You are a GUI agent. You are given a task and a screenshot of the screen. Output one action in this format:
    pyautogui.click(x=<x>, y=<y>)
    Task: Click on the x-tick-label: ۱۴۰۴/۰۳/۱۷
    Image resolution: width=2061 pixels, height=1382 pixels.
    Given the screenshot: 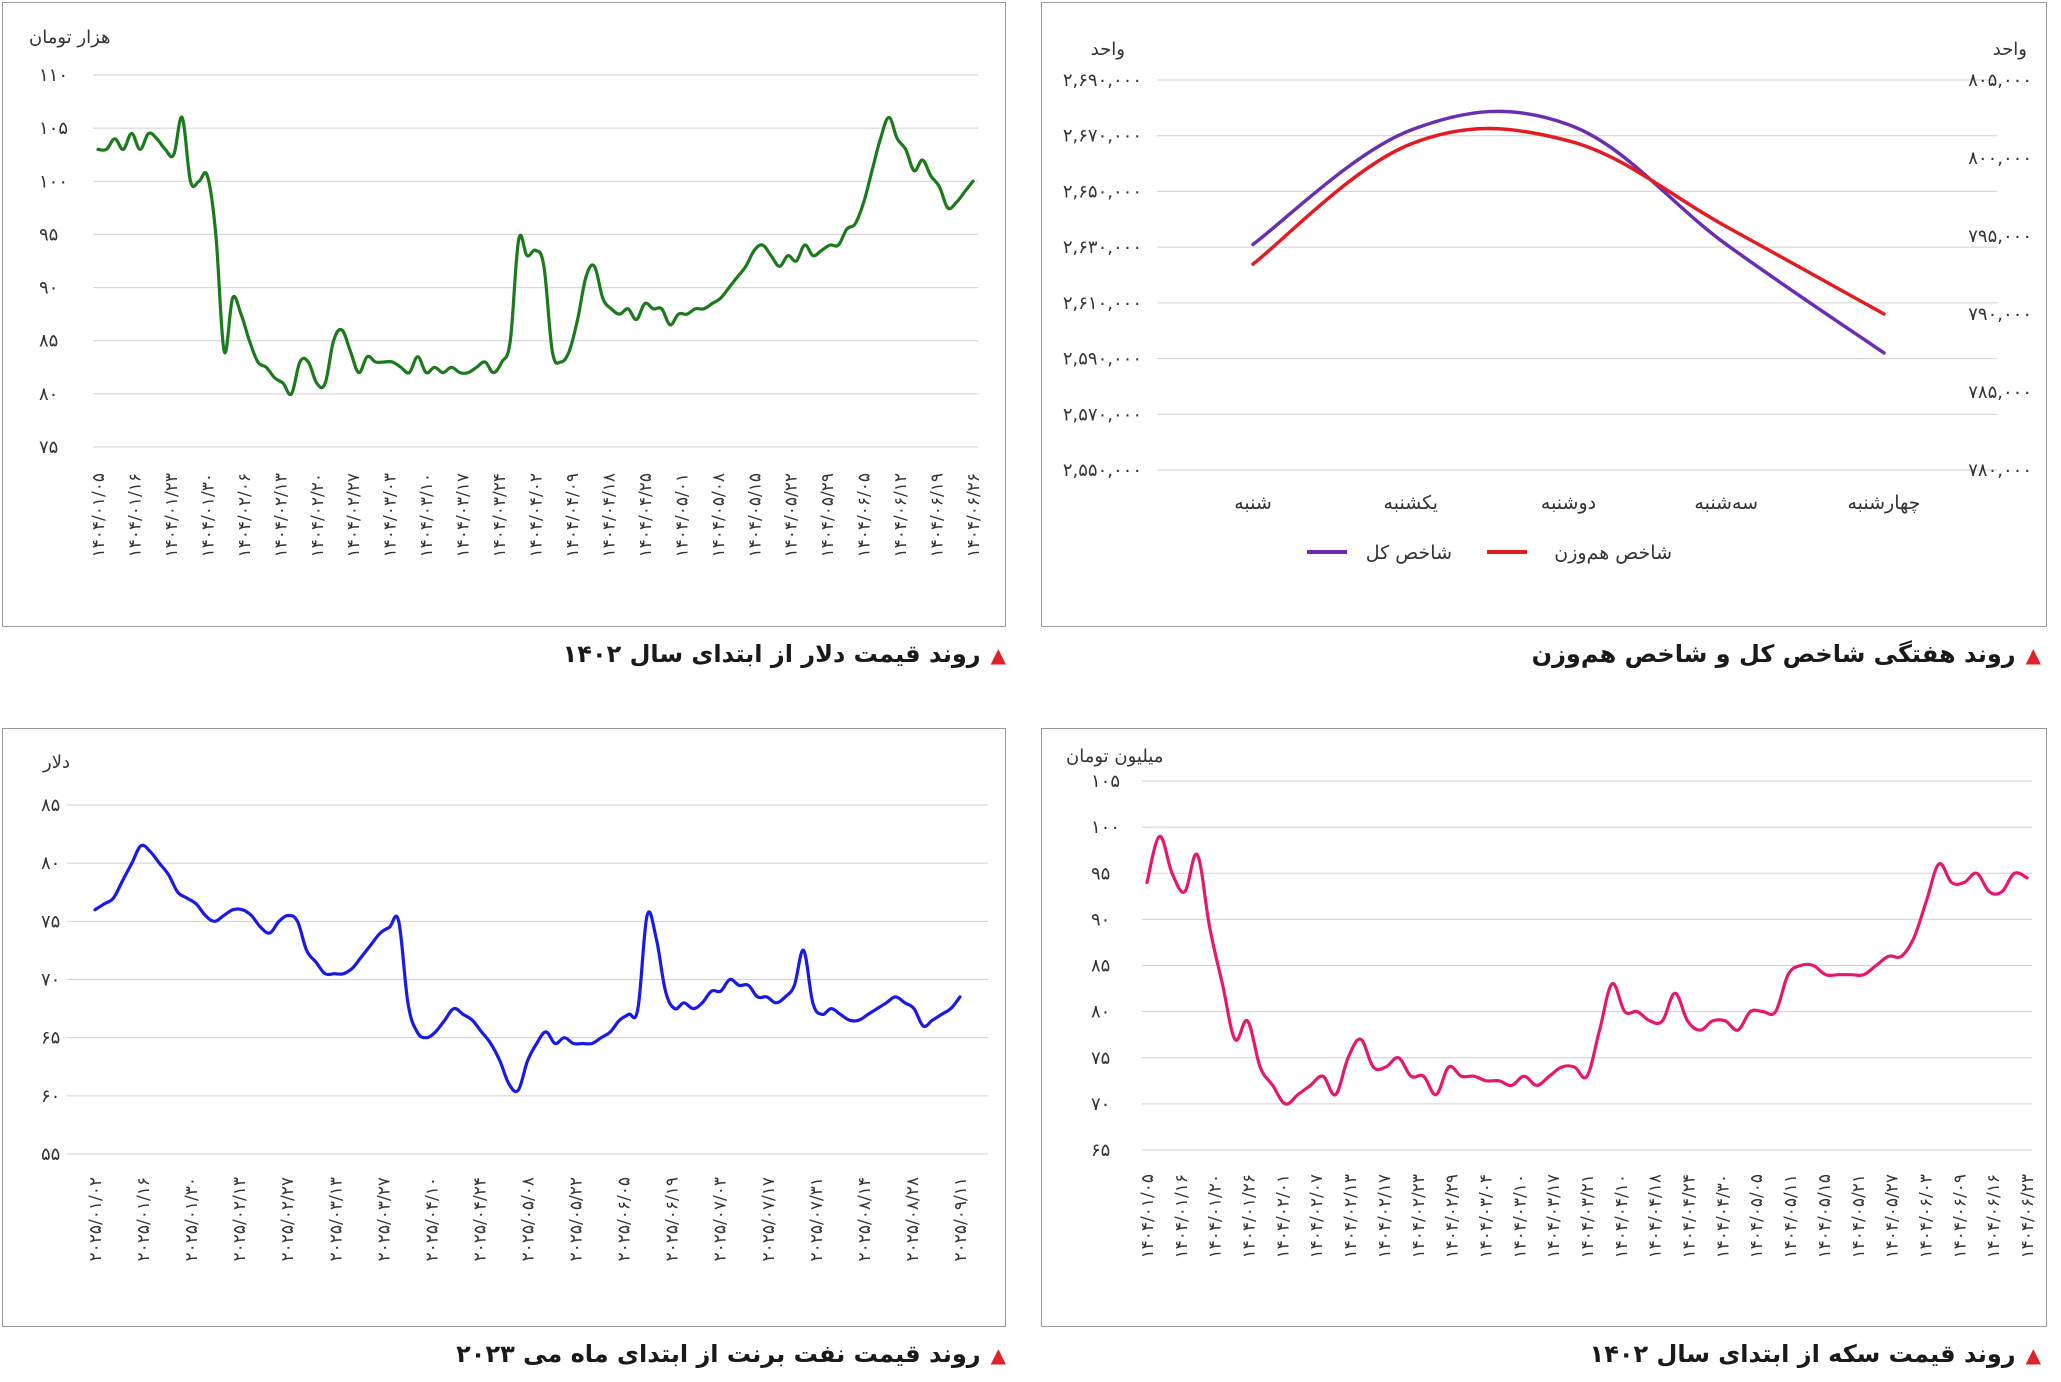 What is the action you would take?
    pyautogui.click(x=464, y=515)
    